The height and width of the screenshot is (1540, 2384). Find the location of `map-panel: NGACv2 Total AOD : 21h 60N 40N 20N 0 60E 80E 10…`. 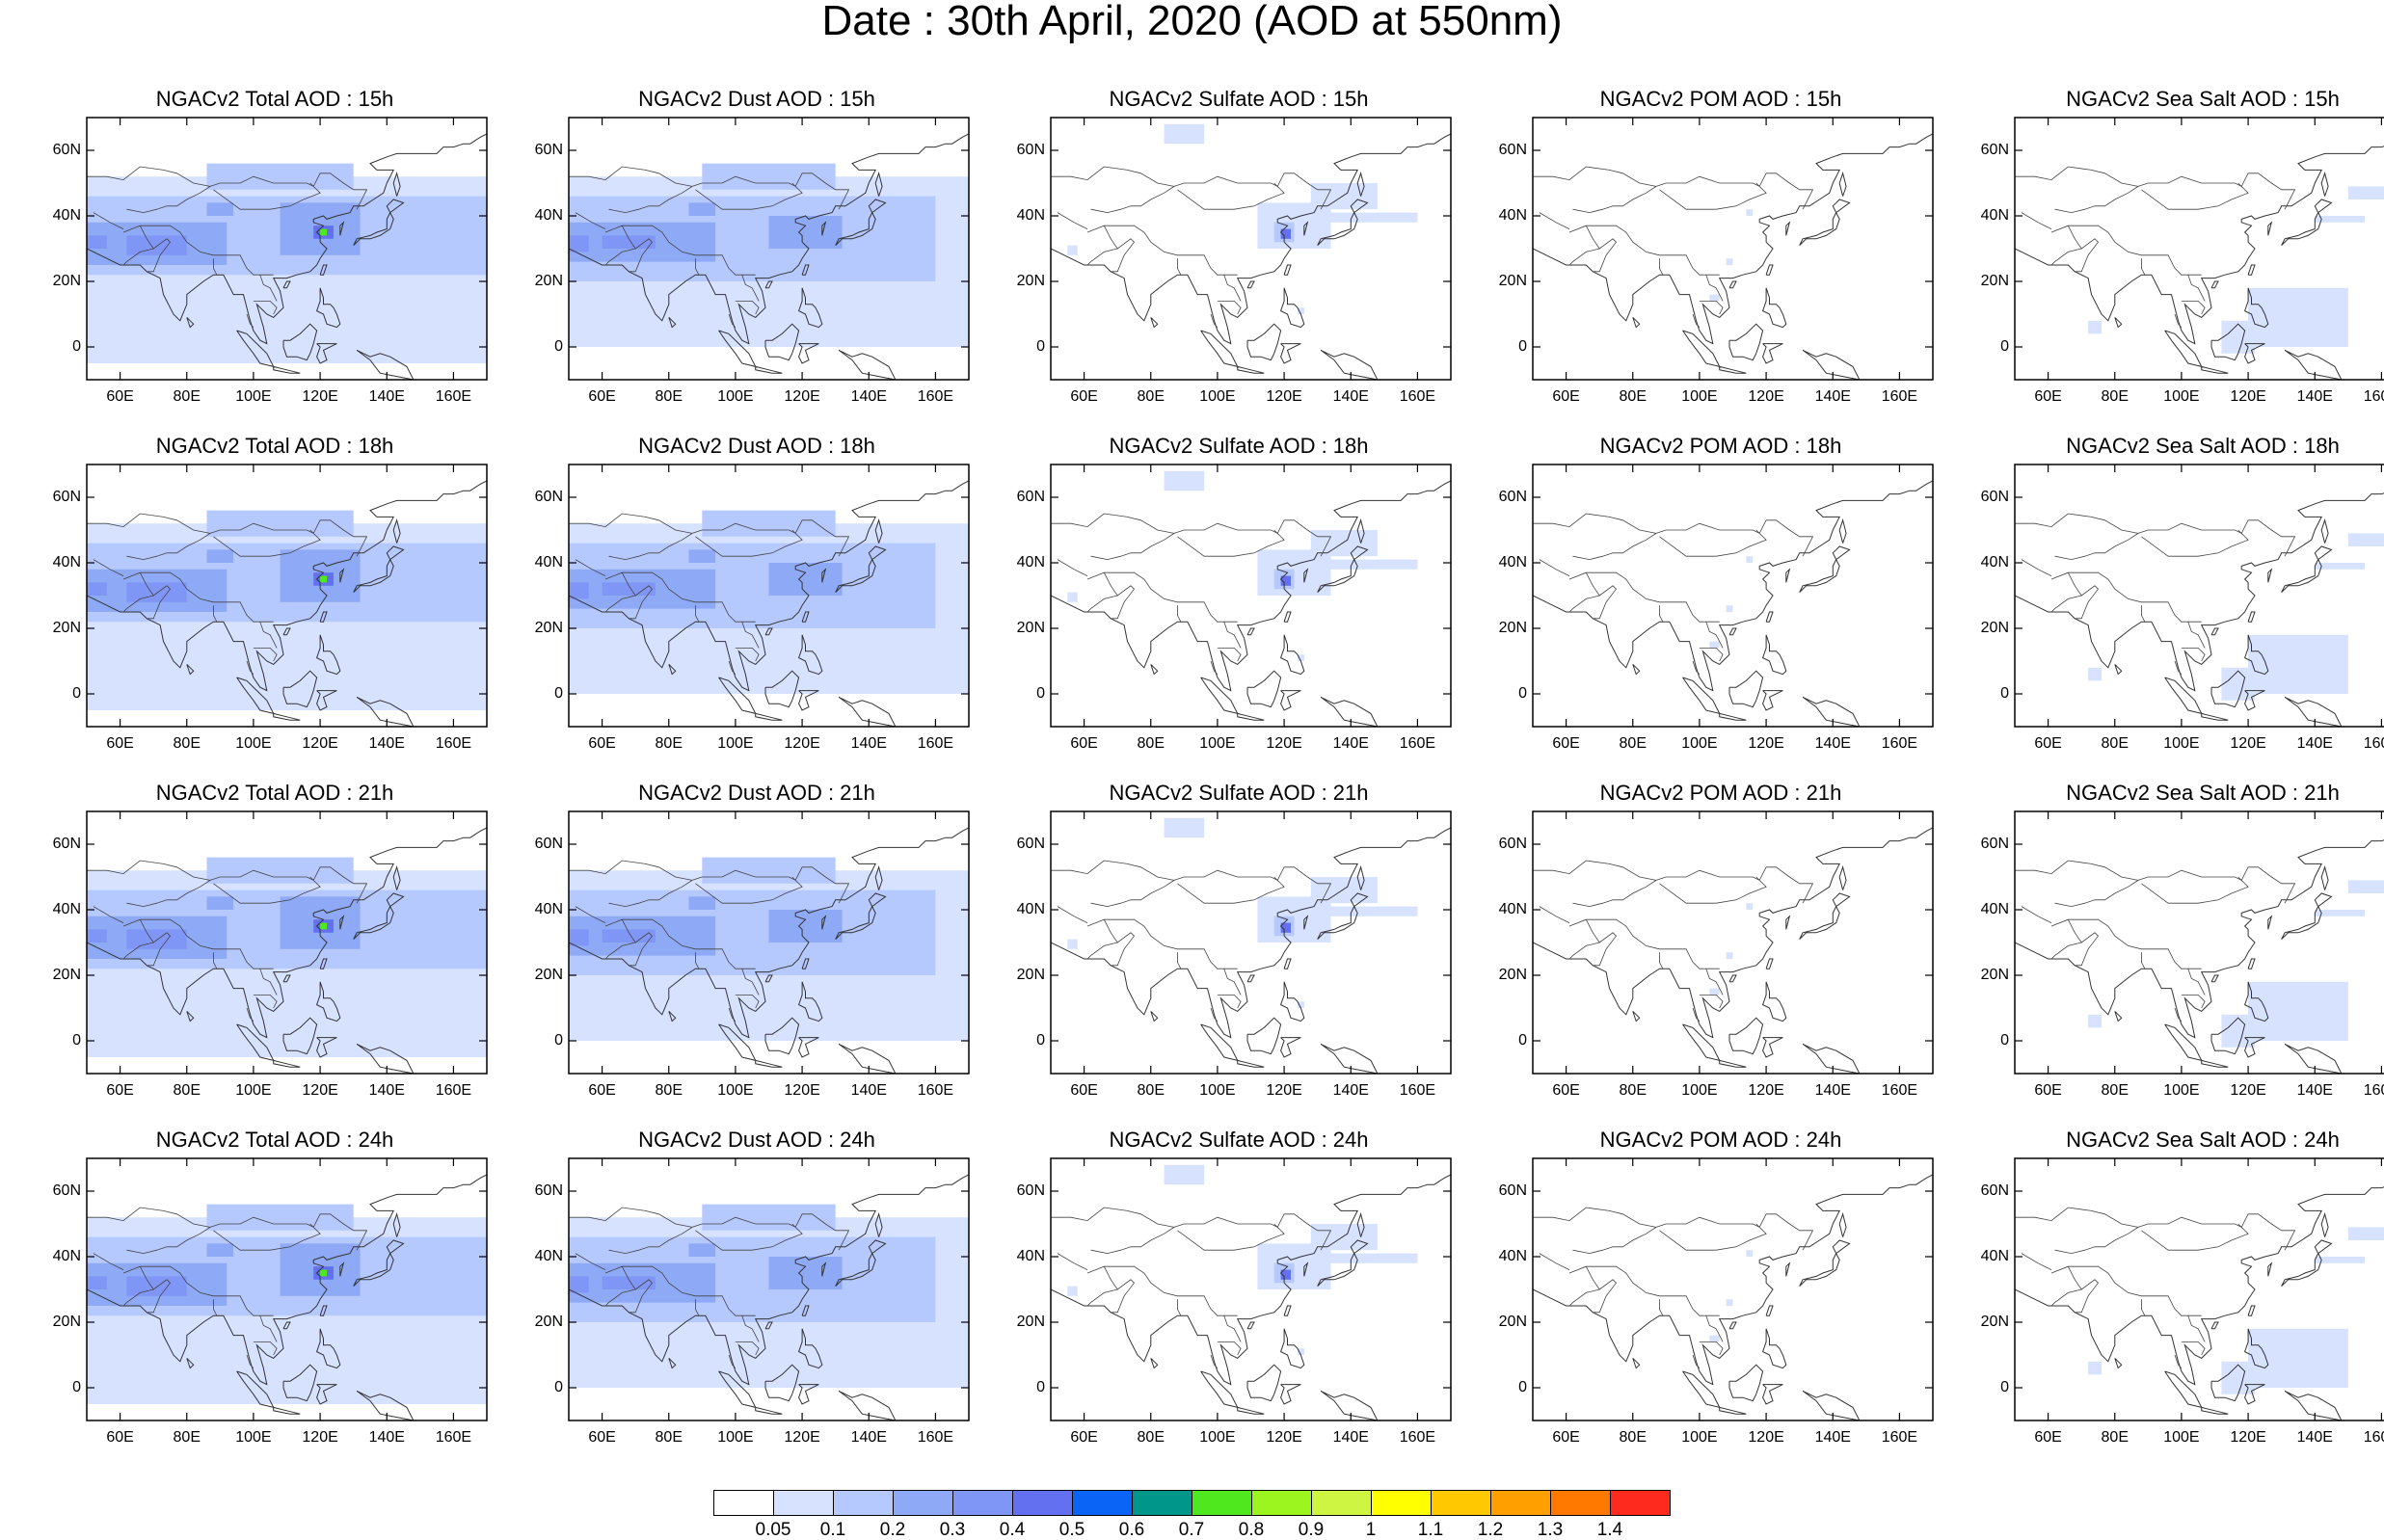

map-panel: NGACv2 Total AOD : 21h 60N 40N 20N 0 60E 80E 10… is located at coordinates (274, 949).